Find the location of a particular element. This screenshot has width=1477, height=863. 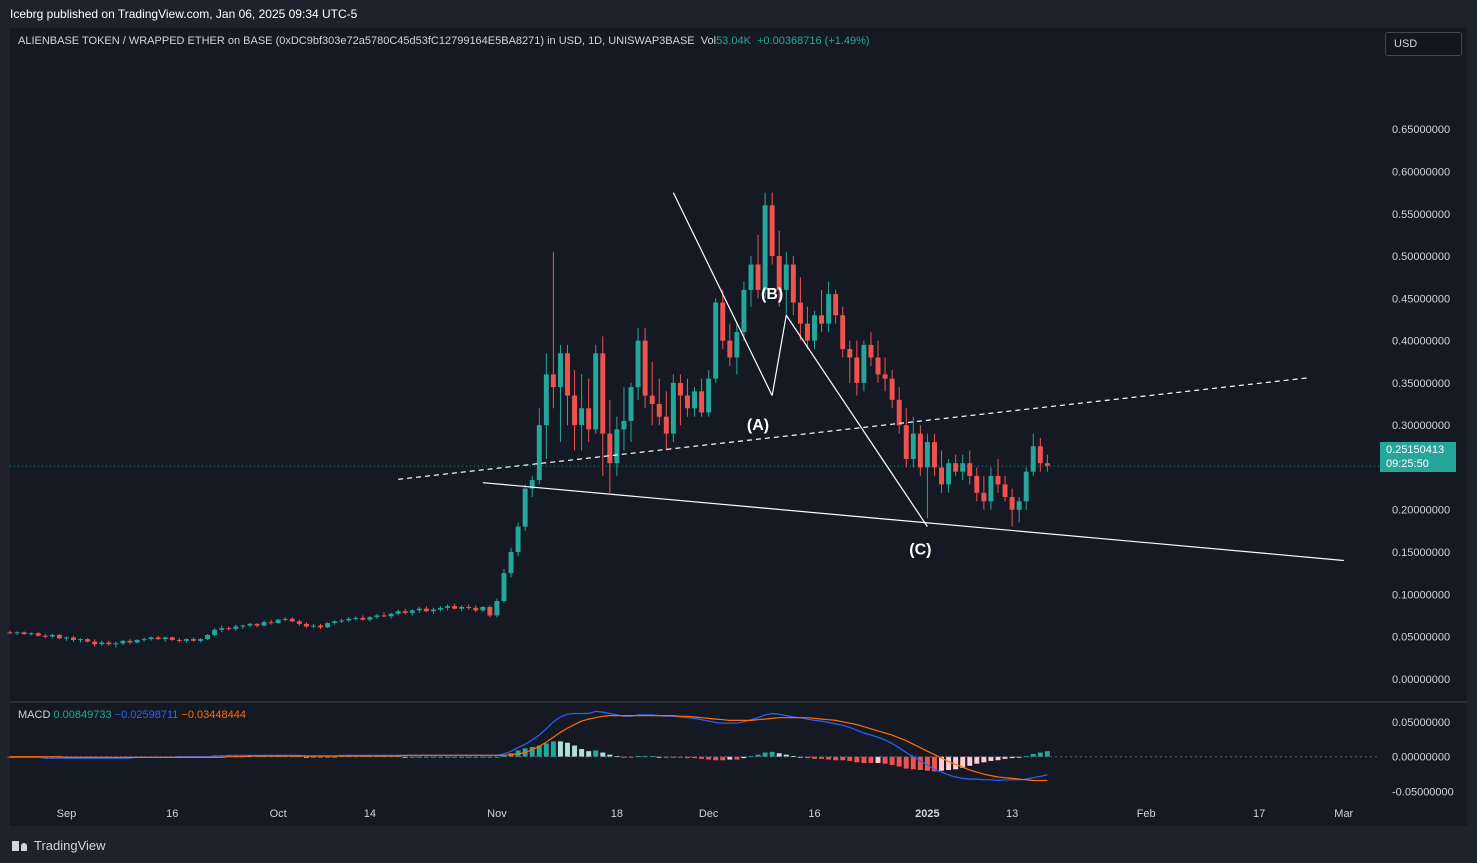

time-axis-label: Mar is located at coordinates (1343, 814).